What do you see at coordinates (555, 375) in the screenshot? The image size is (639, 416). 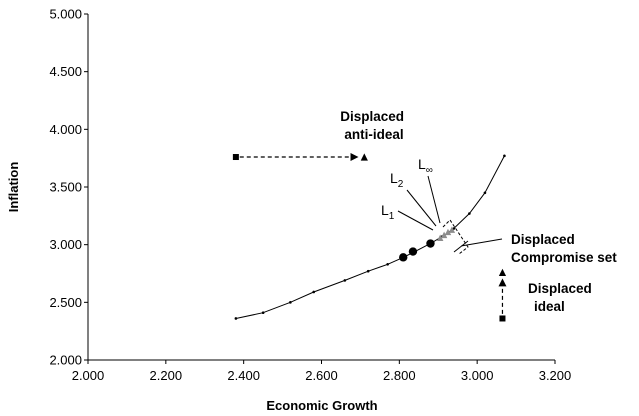 I see `x-tick-label: 3.200` at bounding box center [555, 375].